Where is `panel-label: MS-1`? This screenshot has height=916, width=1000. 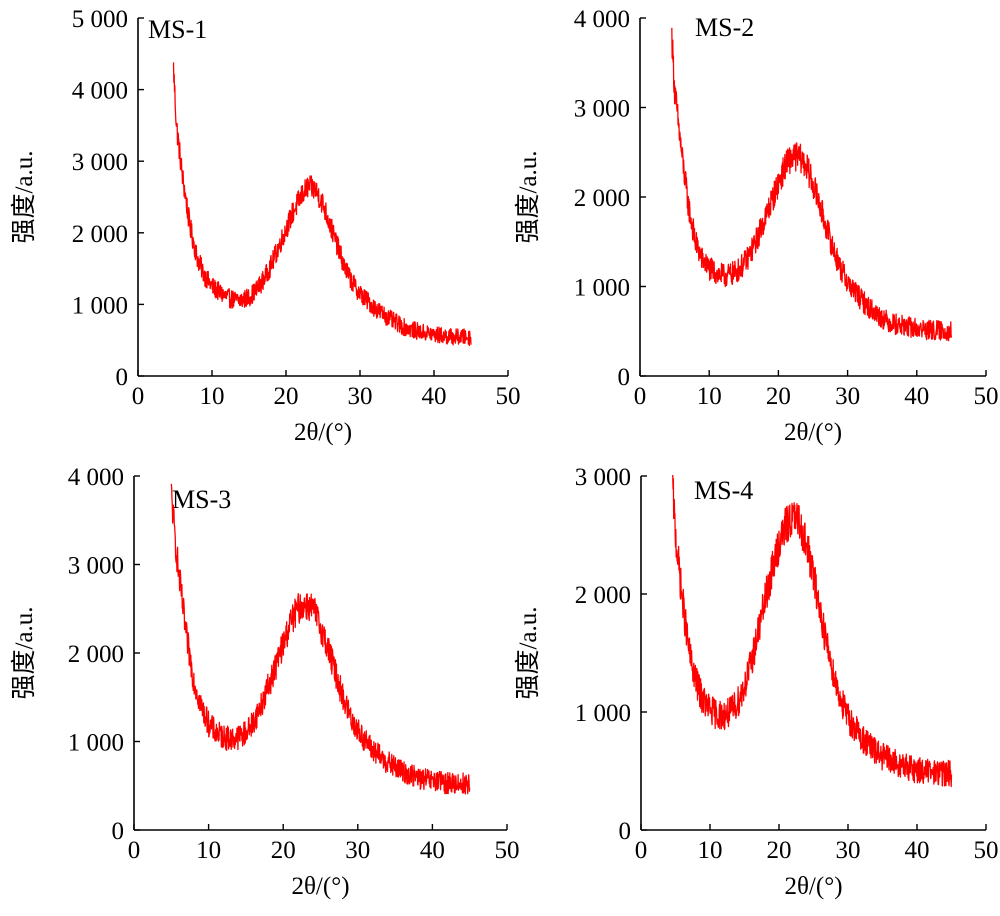 panel-label: MS-1 is located at coordinates (177, 29).